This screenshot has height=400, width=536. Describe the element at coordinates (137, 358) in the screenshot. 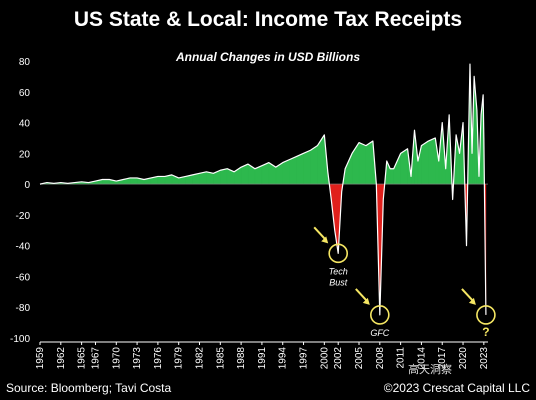

I see `x-tick-label: 1973` at that location.